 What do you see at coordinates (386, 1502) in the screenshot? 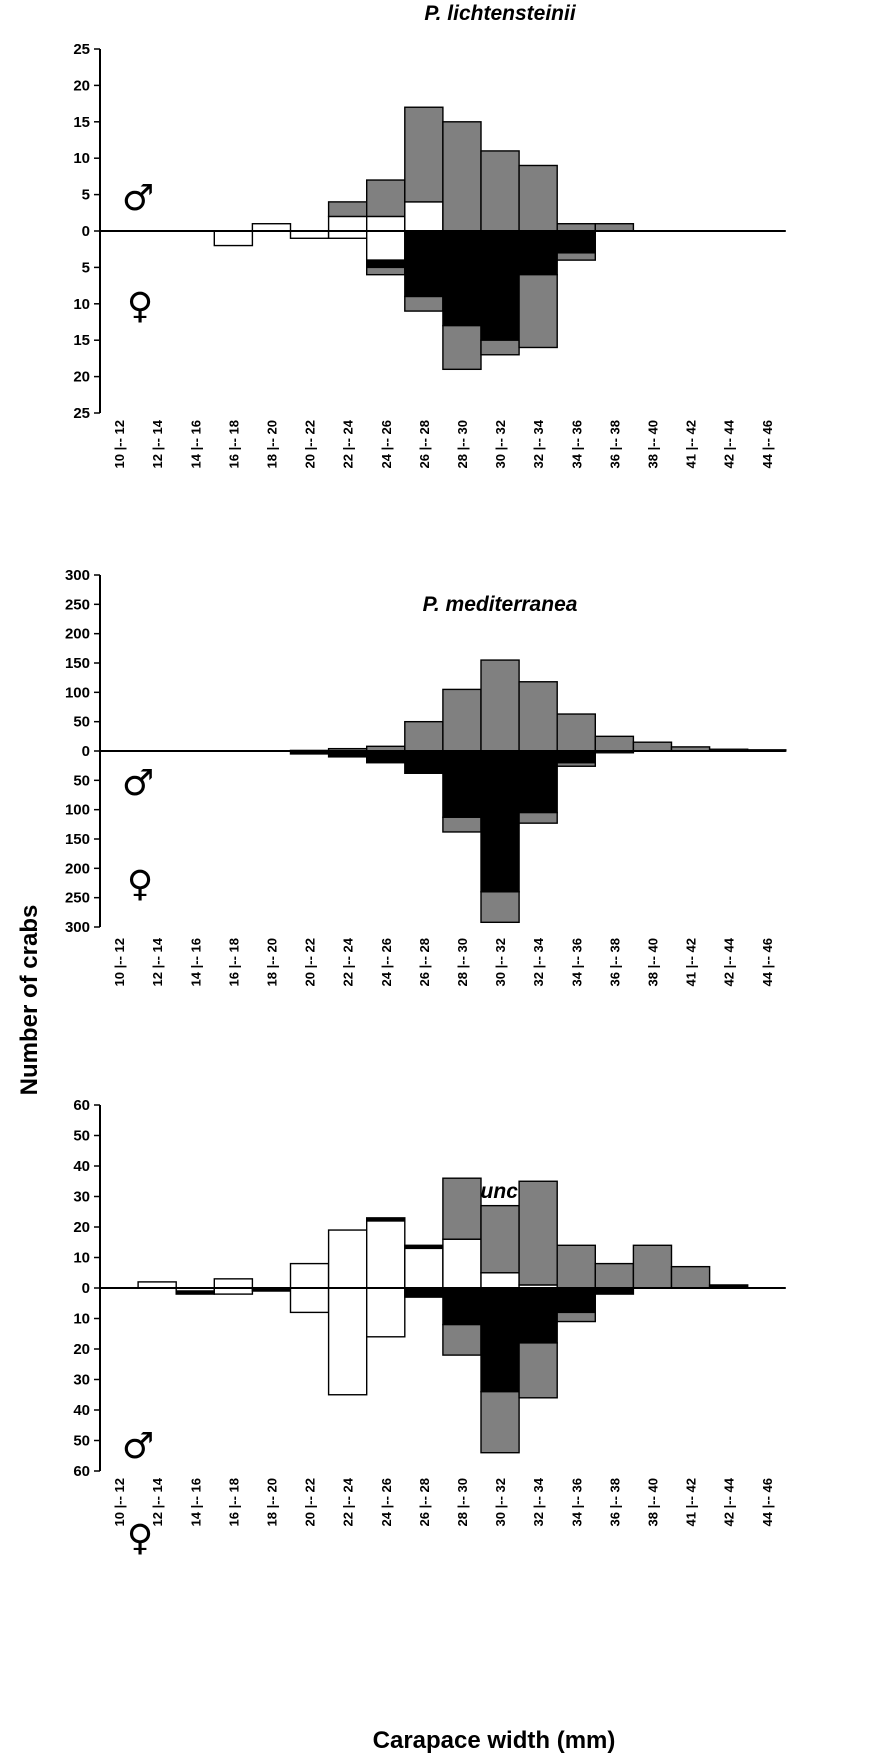
I see `x-tick-label: 24 |-- 26` at bounding box center [386, 1502].